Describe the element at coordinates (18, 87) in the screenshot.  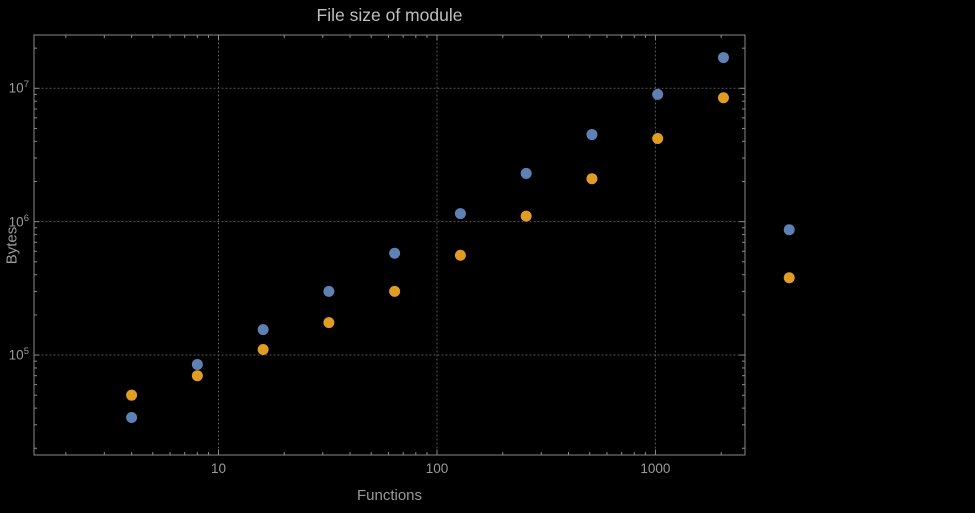
I see `y-tick-label: 10⁷` at that location.